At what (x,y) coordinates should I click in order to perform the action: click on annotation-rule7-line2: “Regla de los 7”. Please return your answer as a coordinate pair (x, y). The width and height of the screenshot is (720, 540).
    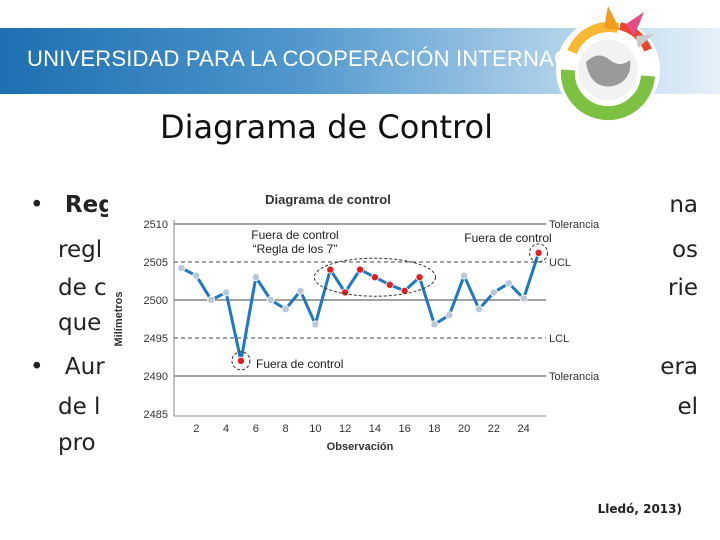
    Looking at the image, I should click on (295, 249).